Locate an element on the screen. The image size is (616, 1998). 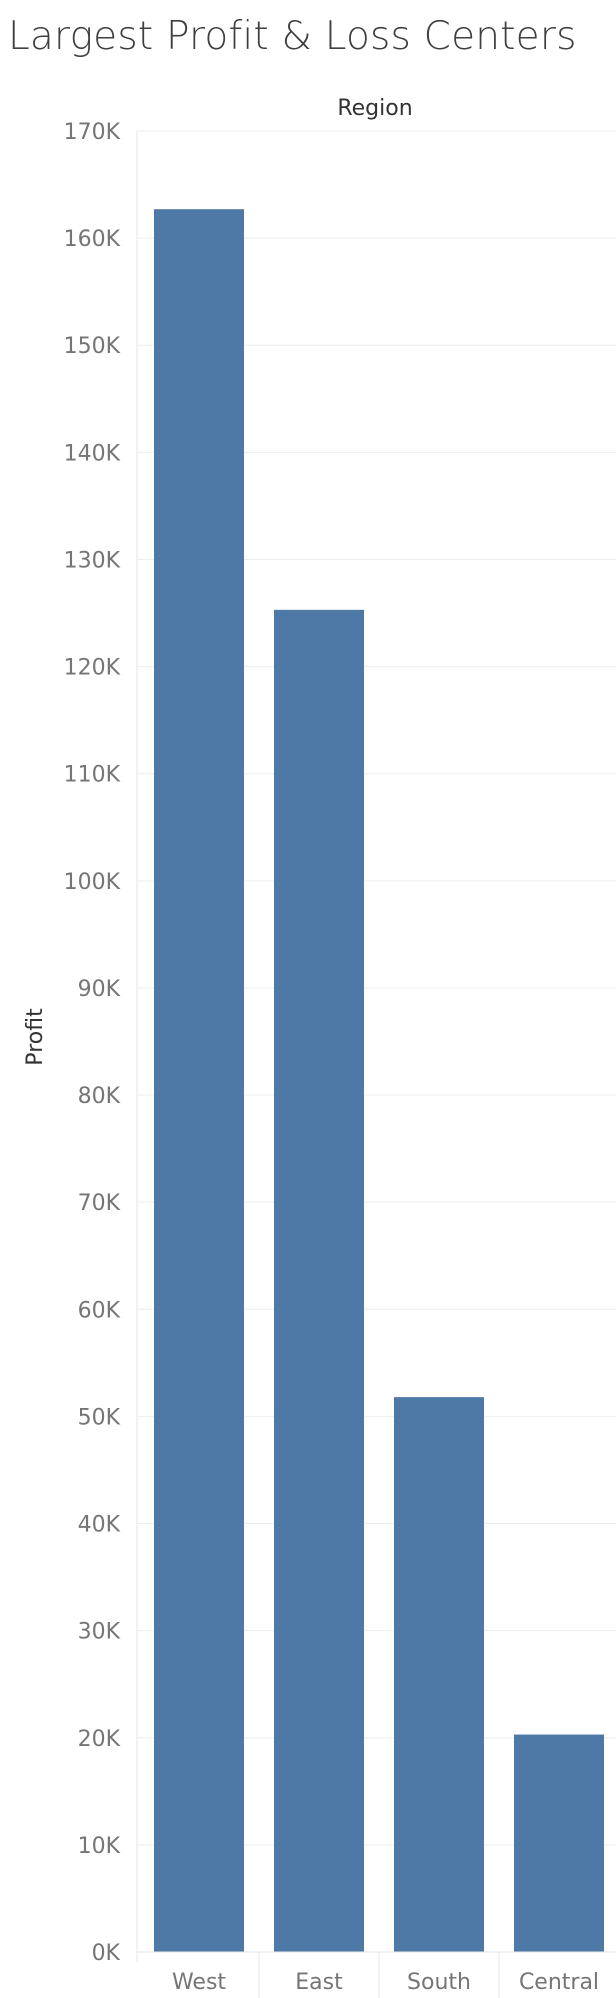
y-tick-label: 170K is located at coordinates (92, 132).